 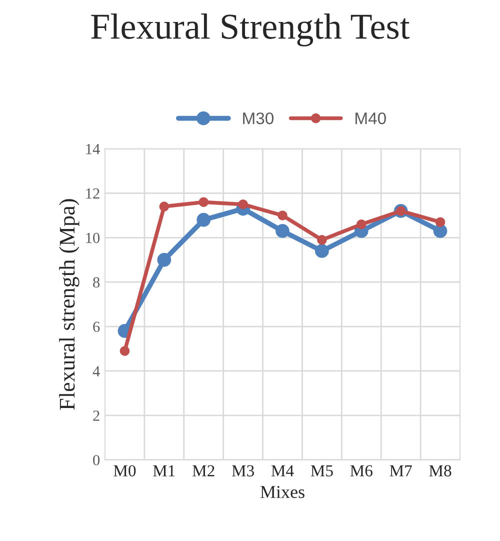 What do you see at coordinates (164, 470) in the screenshot?
I see `x-tick-label: M1` at bounding box center [164, 470].